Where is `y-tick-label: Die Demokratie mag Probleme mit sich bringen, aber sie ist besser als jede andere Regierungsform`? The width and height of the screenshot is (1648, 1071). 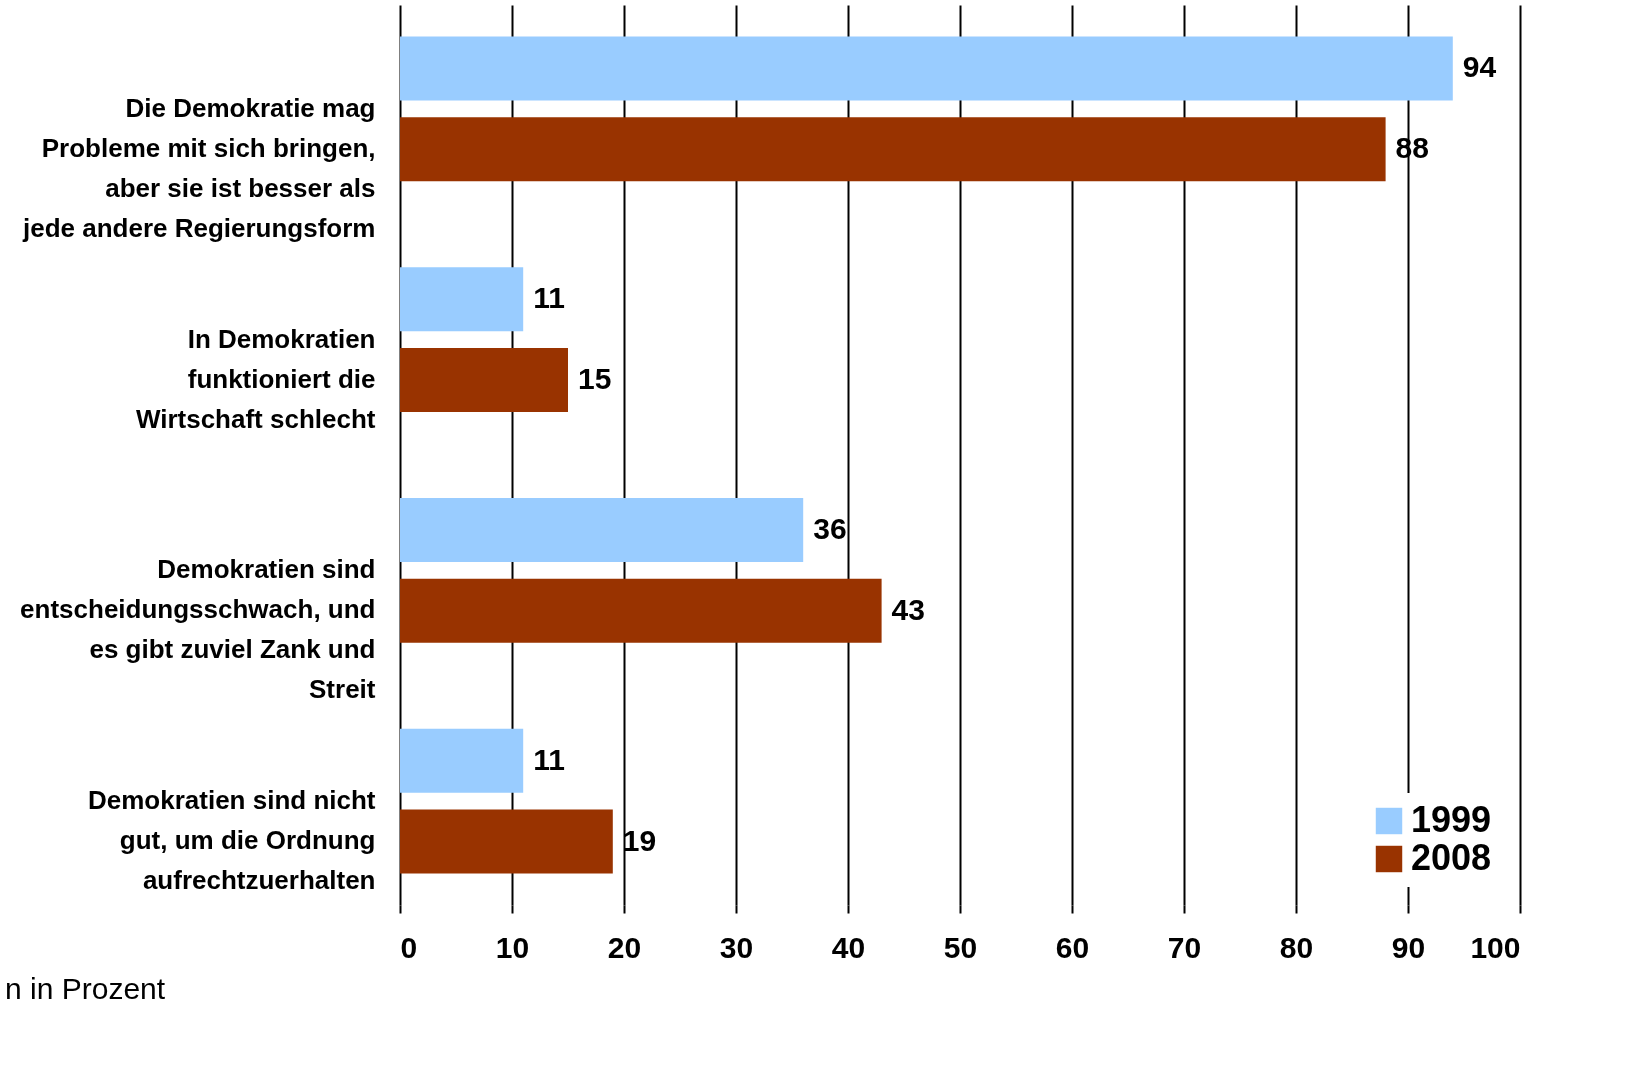
y-tick-label: Die Demokratie mag Probleme mit sich bringen, aber sie ist besser als jede andere Regierungsform is located at coordinates (198, 167).